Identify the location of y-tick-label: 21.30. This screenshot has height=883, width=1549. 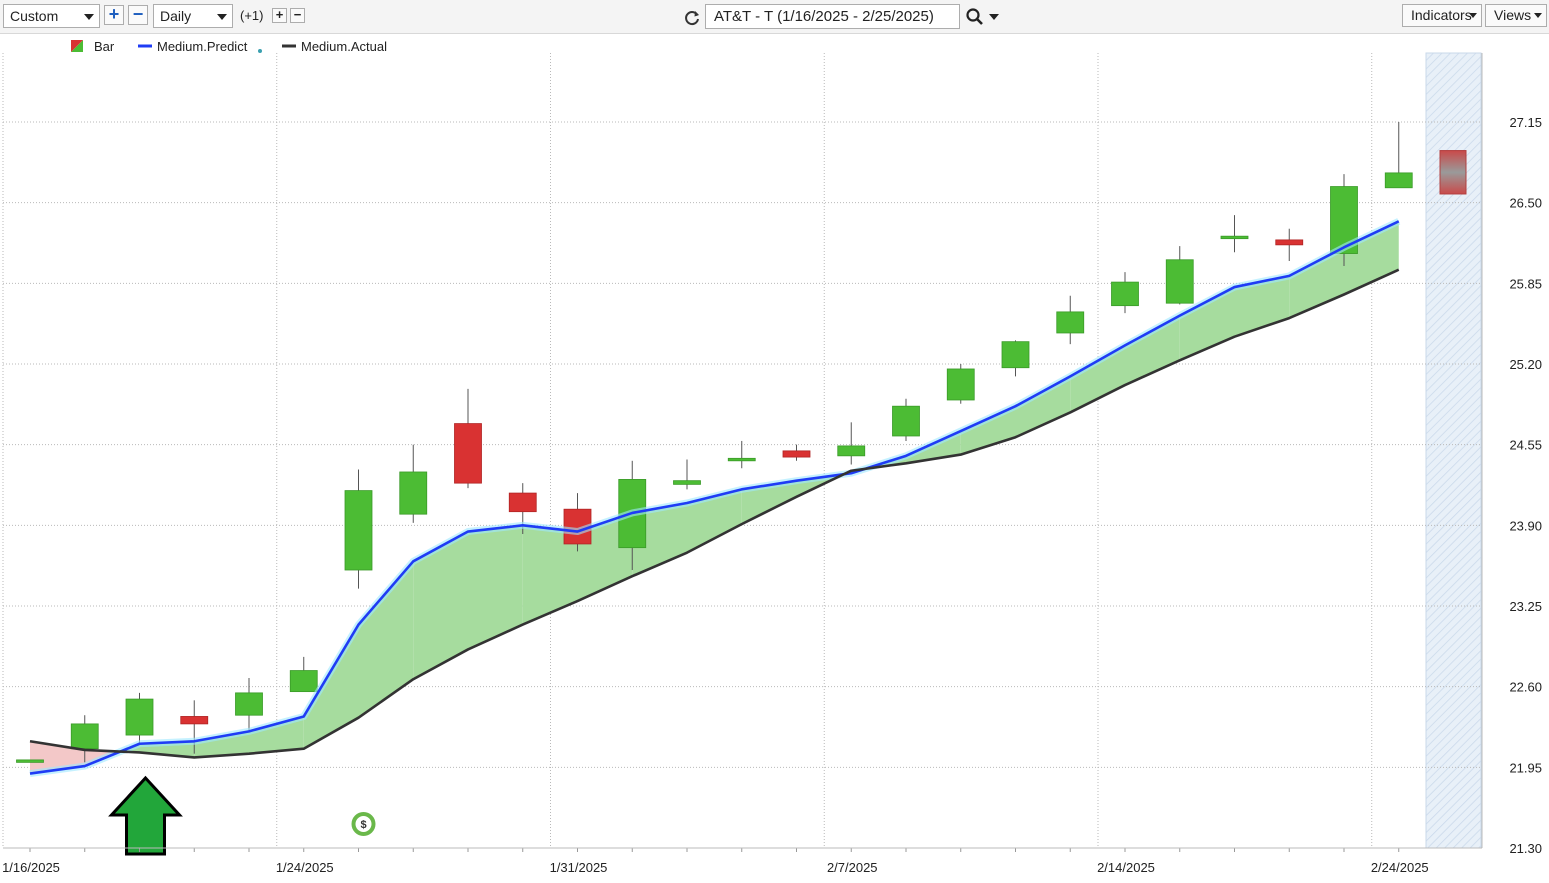
(1525, 848).